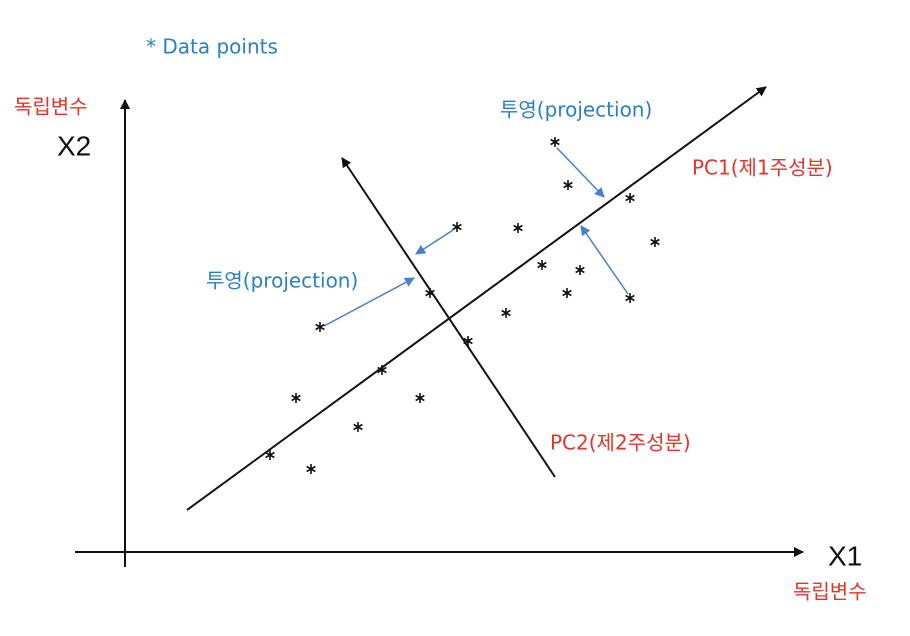 The height and width of the screenshot is (636, 910). Describe the element at coordinates (212, 47) in the screenshot. I see `legend: * Data points` at that location.